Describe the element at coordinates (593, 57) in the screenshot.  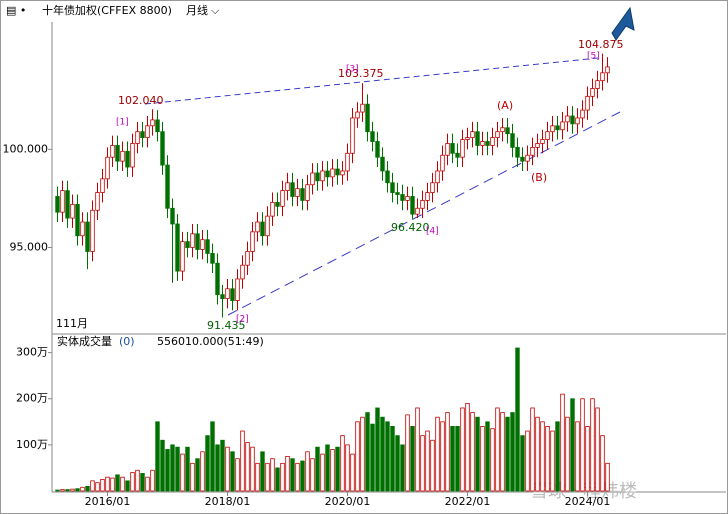
I see `annotation: [5]` at that location.